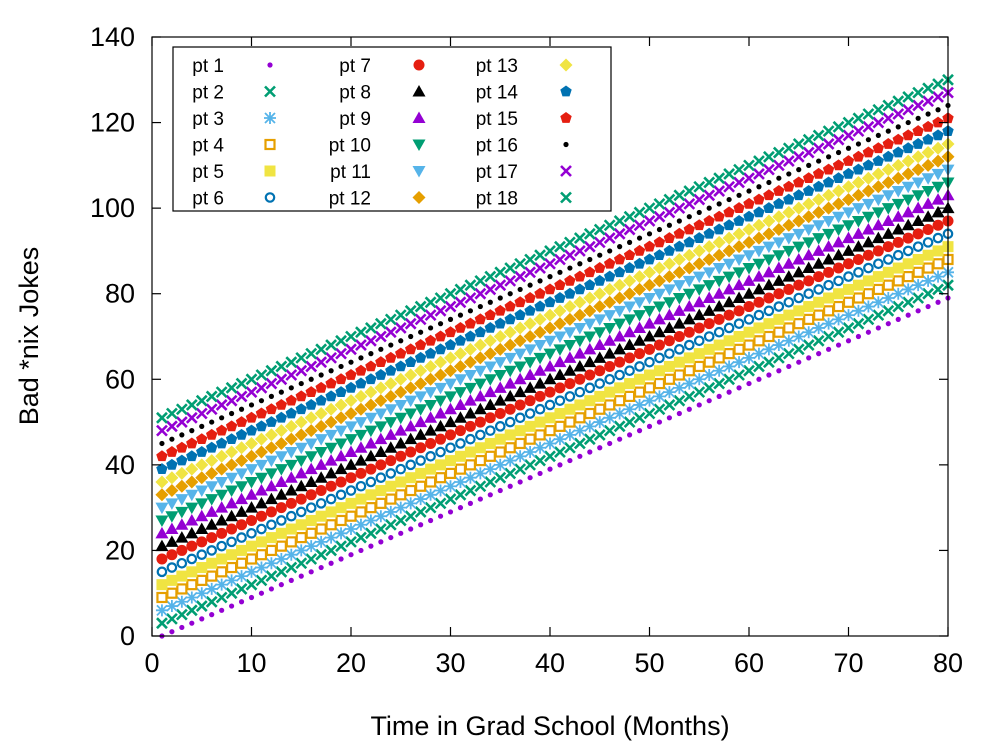  Describe the element at coordinates (948, 663) in the screenshot. I see `x-tick-label: 80` at that location.